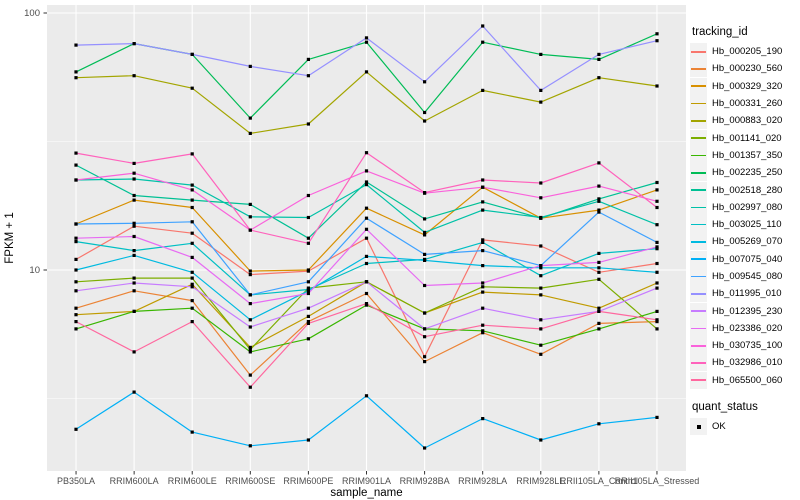  What do you see at coordinates (747, 363) in the screenshot?
I see `legend-label: Hb_032986_010` at bounding box center [747, 363].